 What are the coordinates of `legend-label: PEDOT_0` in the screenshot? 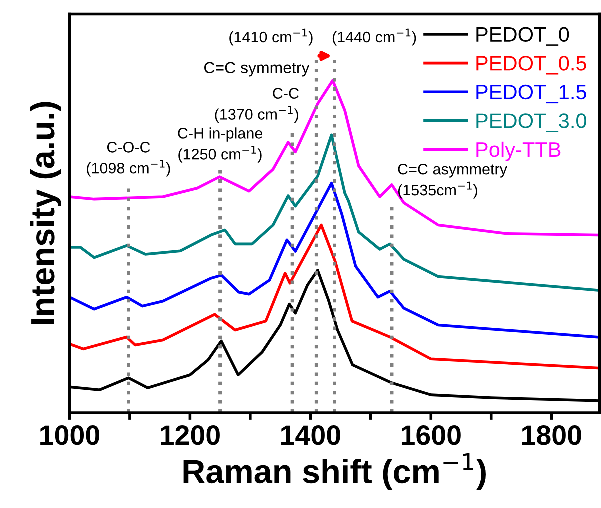 It's located at (523, 36).